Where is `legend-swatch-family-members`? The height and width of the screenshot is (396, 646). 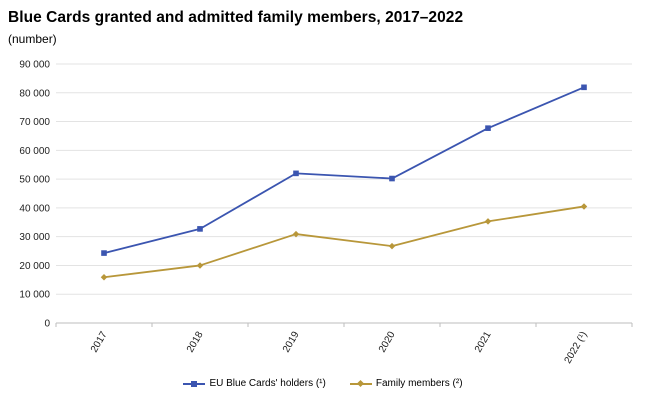 legend-swatch-family-members is located at coordinates (360, 384).